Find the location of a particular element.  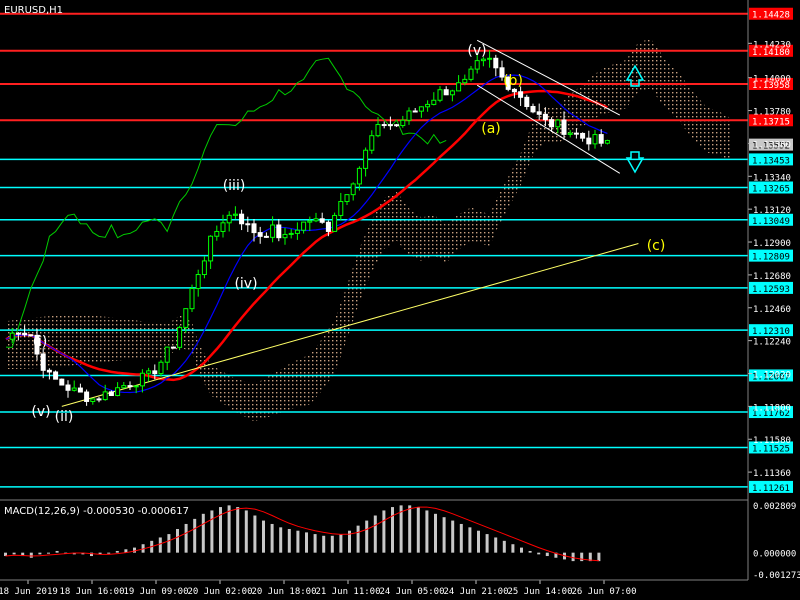

support-level-label: 1.13453 is located at coordinates (771, 161).